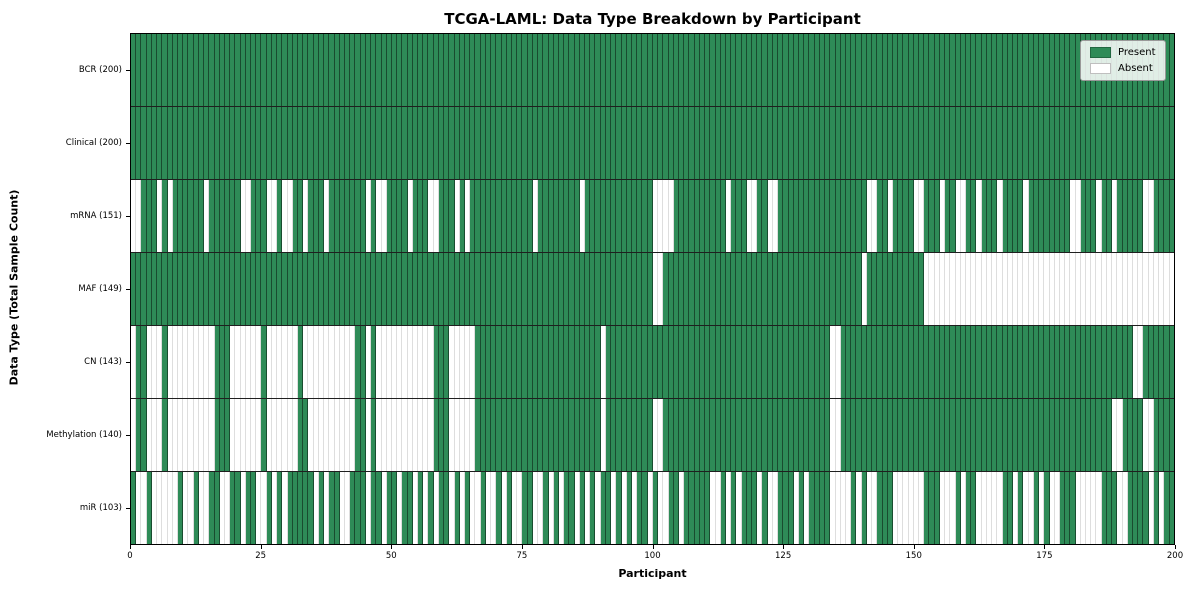 The height and width of the screenshot is (600, 1200). What do you see at coordinates (522, 547) in the screenshot?
I see `x-tick-mark` at bounding box center [522, 547].